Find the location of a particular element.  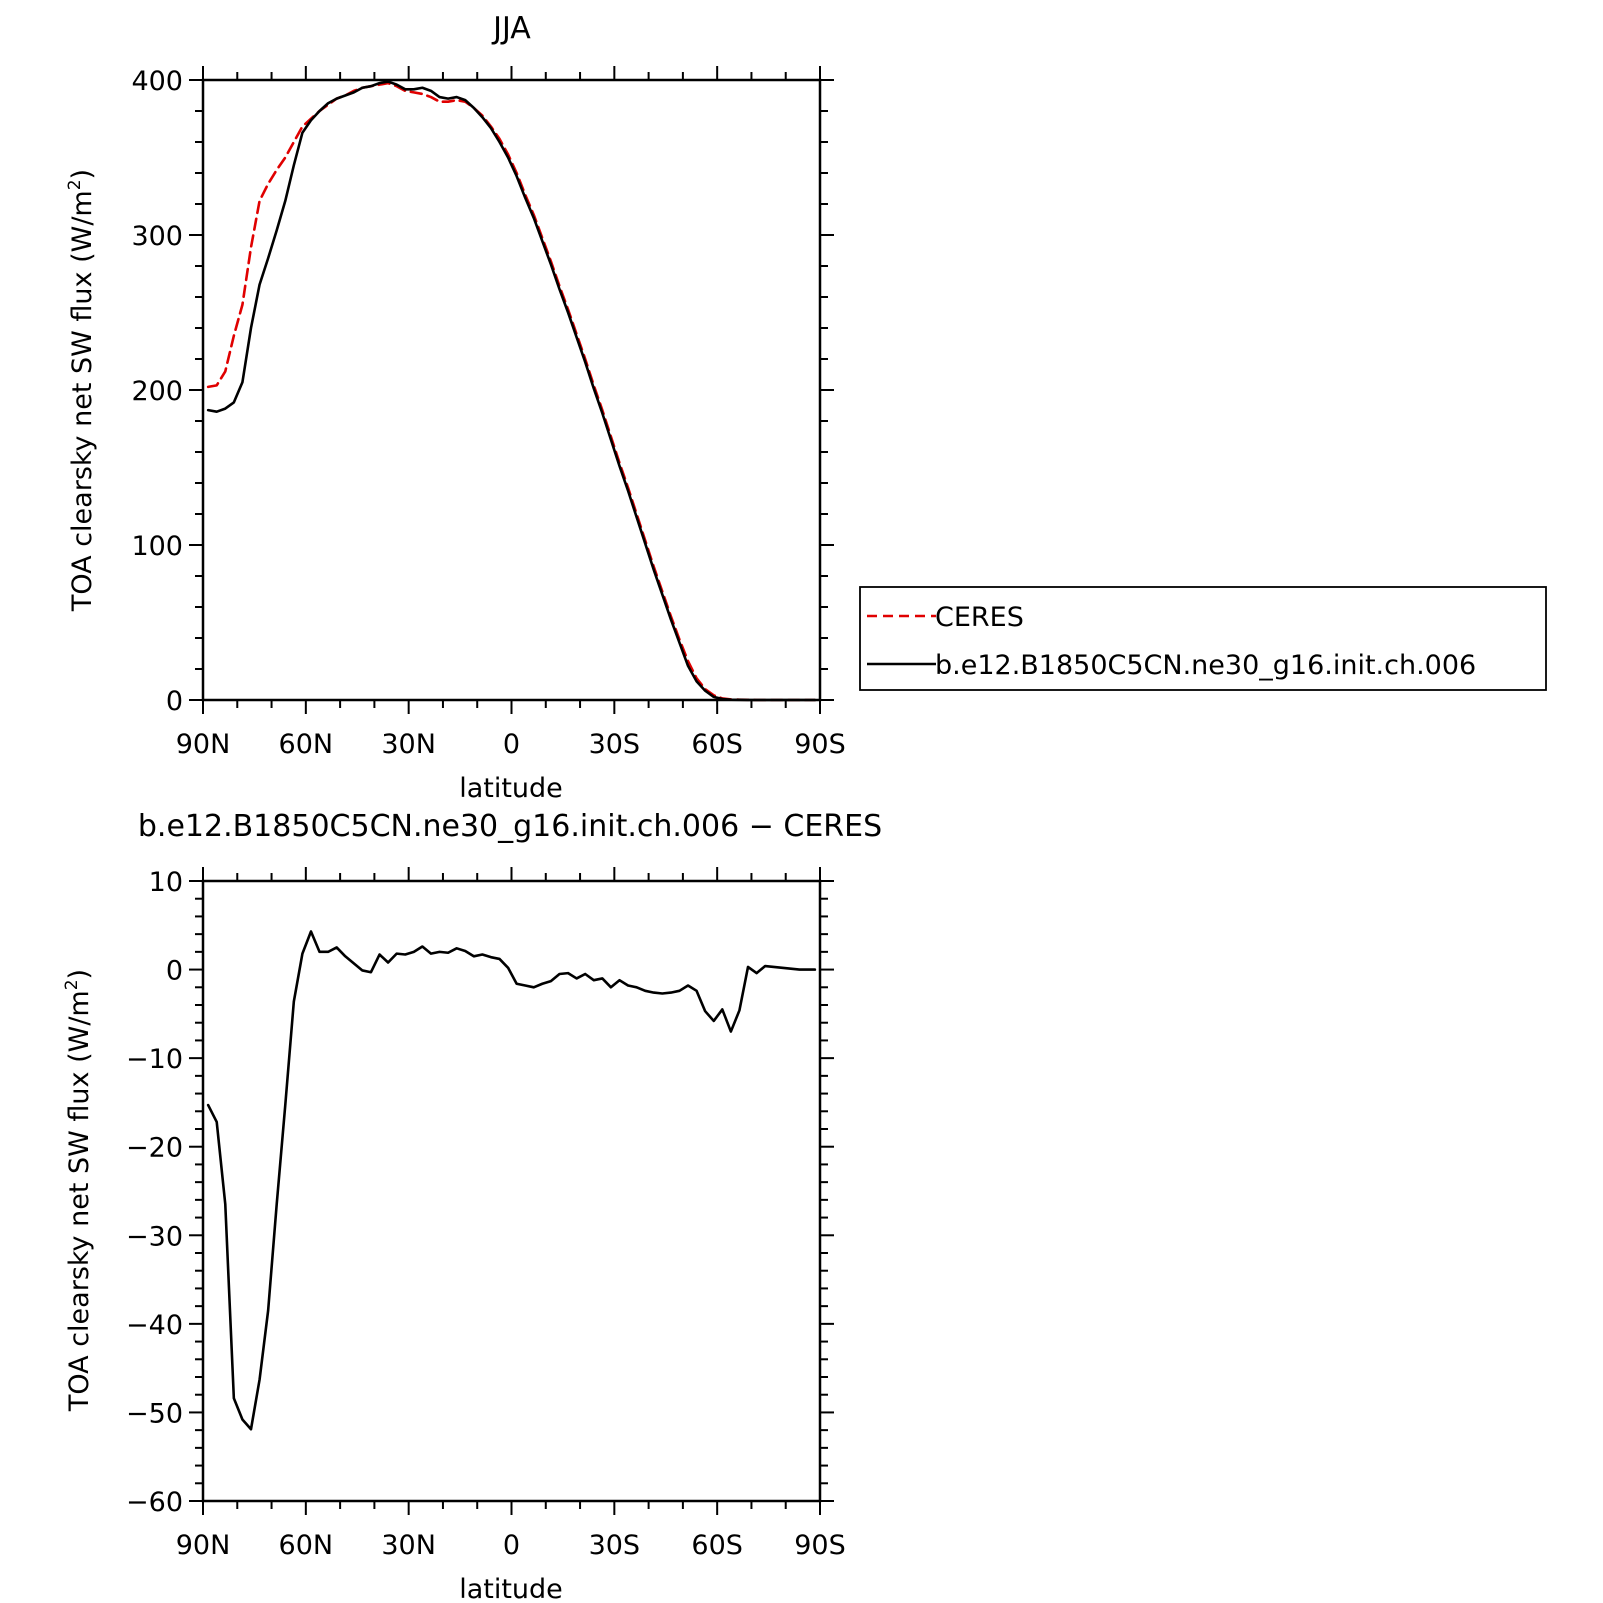

bottom-x-tick-label: 60N is located at coordinates (306, 1545).